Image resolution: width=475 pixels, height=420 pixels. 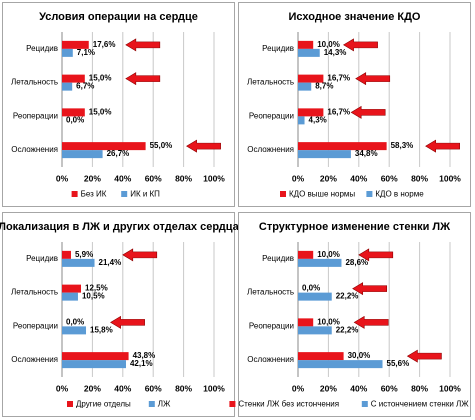 I want to click on value-label: 7,1%, so click(x=86, y=52).